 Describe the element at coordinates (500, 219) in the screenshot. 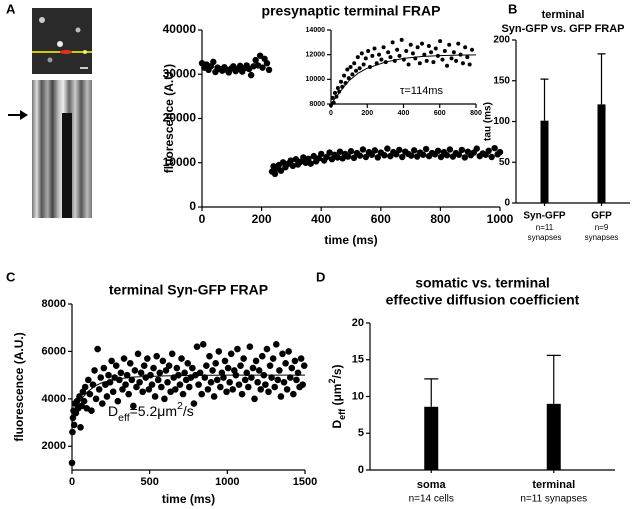

I see `x-tick-label: 1000` at that location.